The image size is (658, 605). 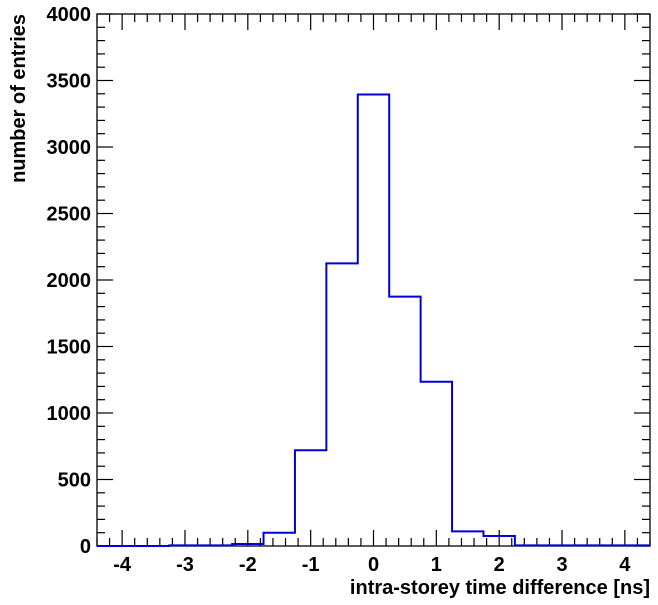 What do you see at coordinates (500, 588) in the screenshot?
I see `x-axis-title: intra-storey time difference [ns]` at bounding box center [500, 588].